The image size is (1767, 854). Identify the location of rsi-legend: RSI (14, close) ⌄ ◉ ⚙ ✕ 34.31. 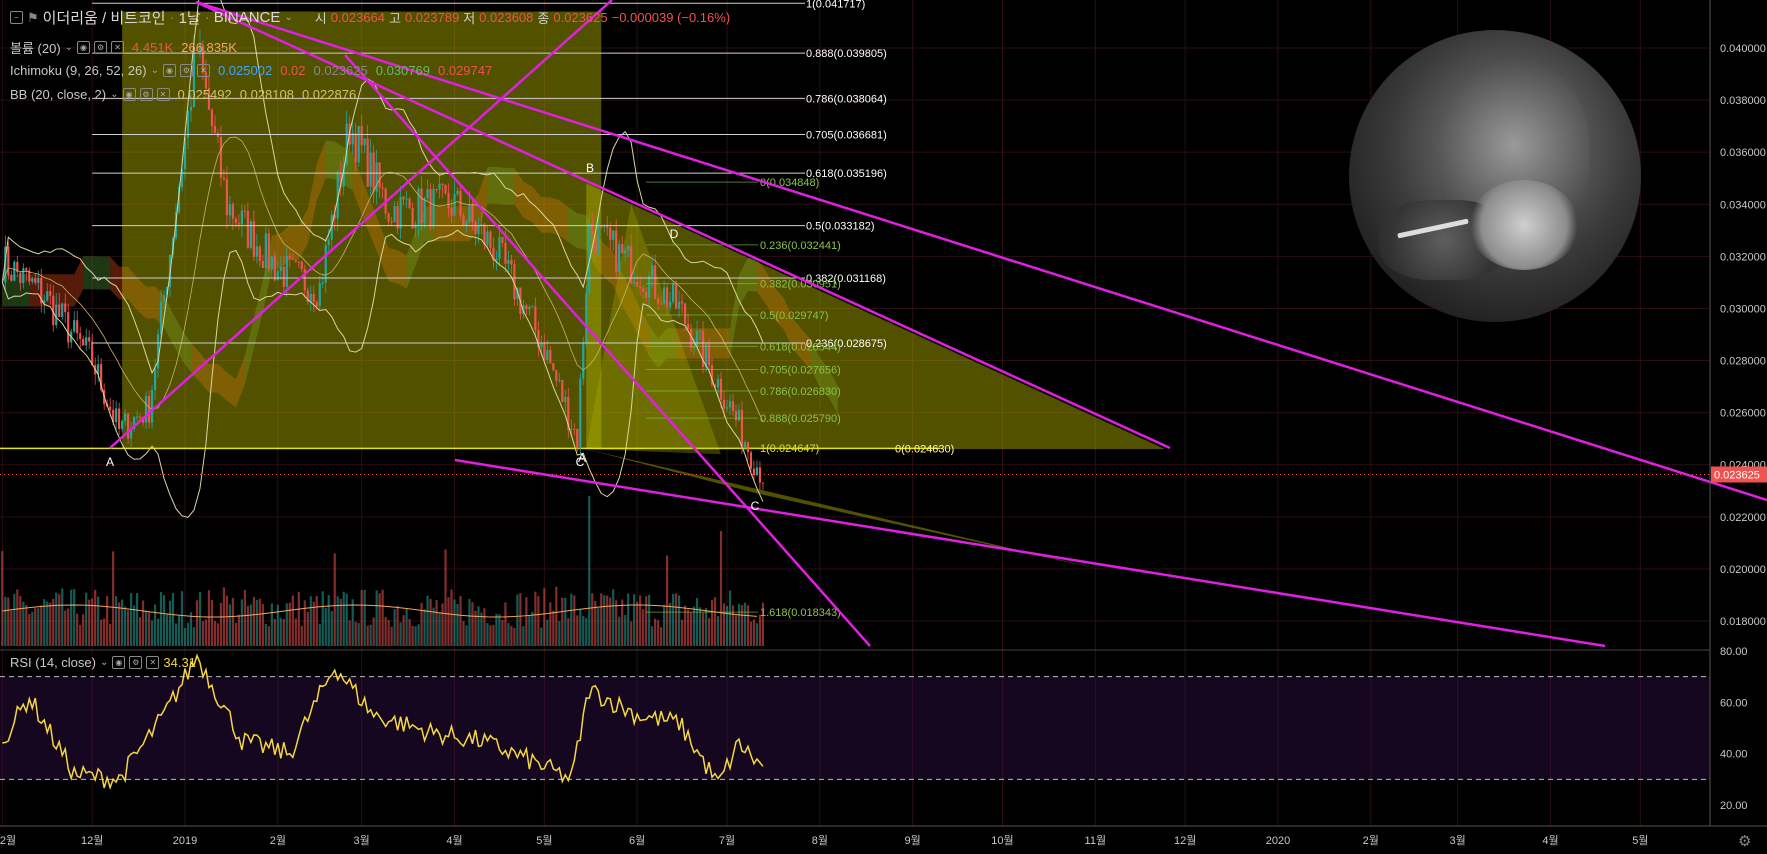
(103, 662).